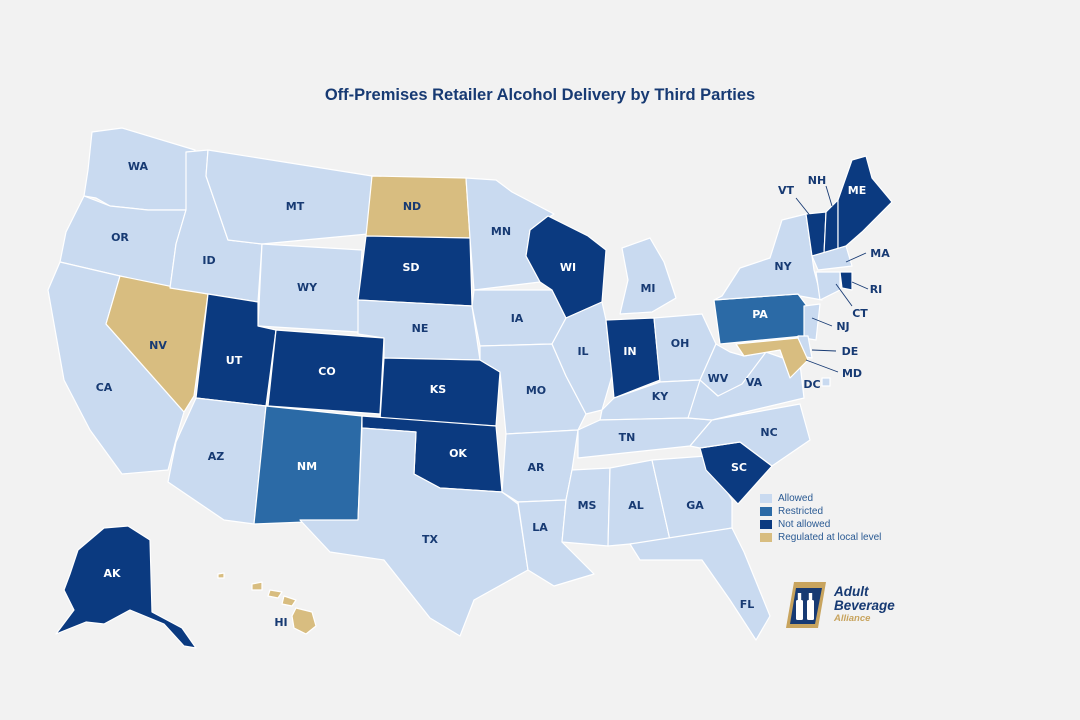  I want to click on state-label-HI: HI, so click(280, 622).